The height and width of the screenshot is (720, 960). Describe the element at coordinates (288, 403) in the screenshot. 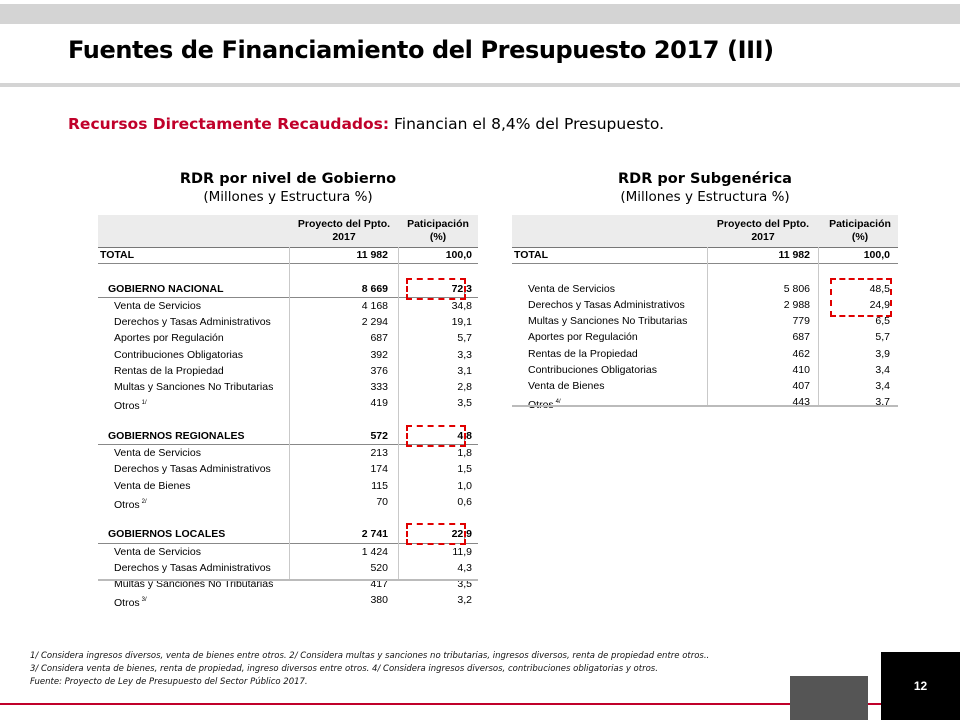

I see `table-row: Otros 1/419 3,5` at that location.